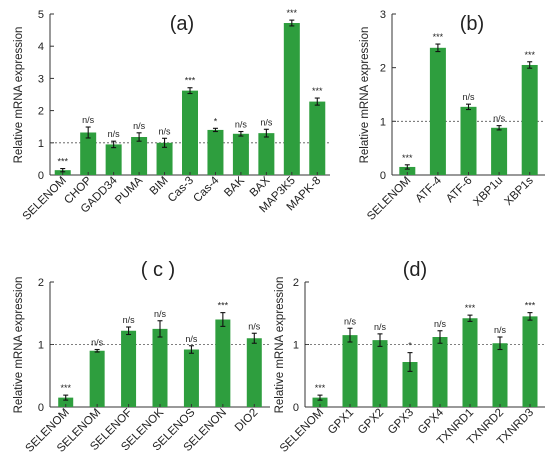 This screenshot has width=550, height=471. Describe the element at coordinates (488, 192) in the screenshot. I see `x-tick-label: XBP1u` at that location.